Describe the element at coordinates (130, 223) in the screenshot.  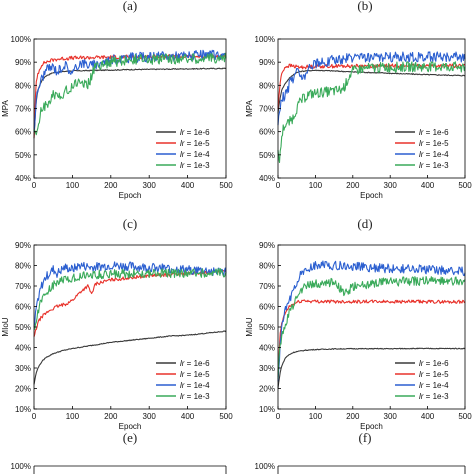
I see `panel-label: (c)` at that location.